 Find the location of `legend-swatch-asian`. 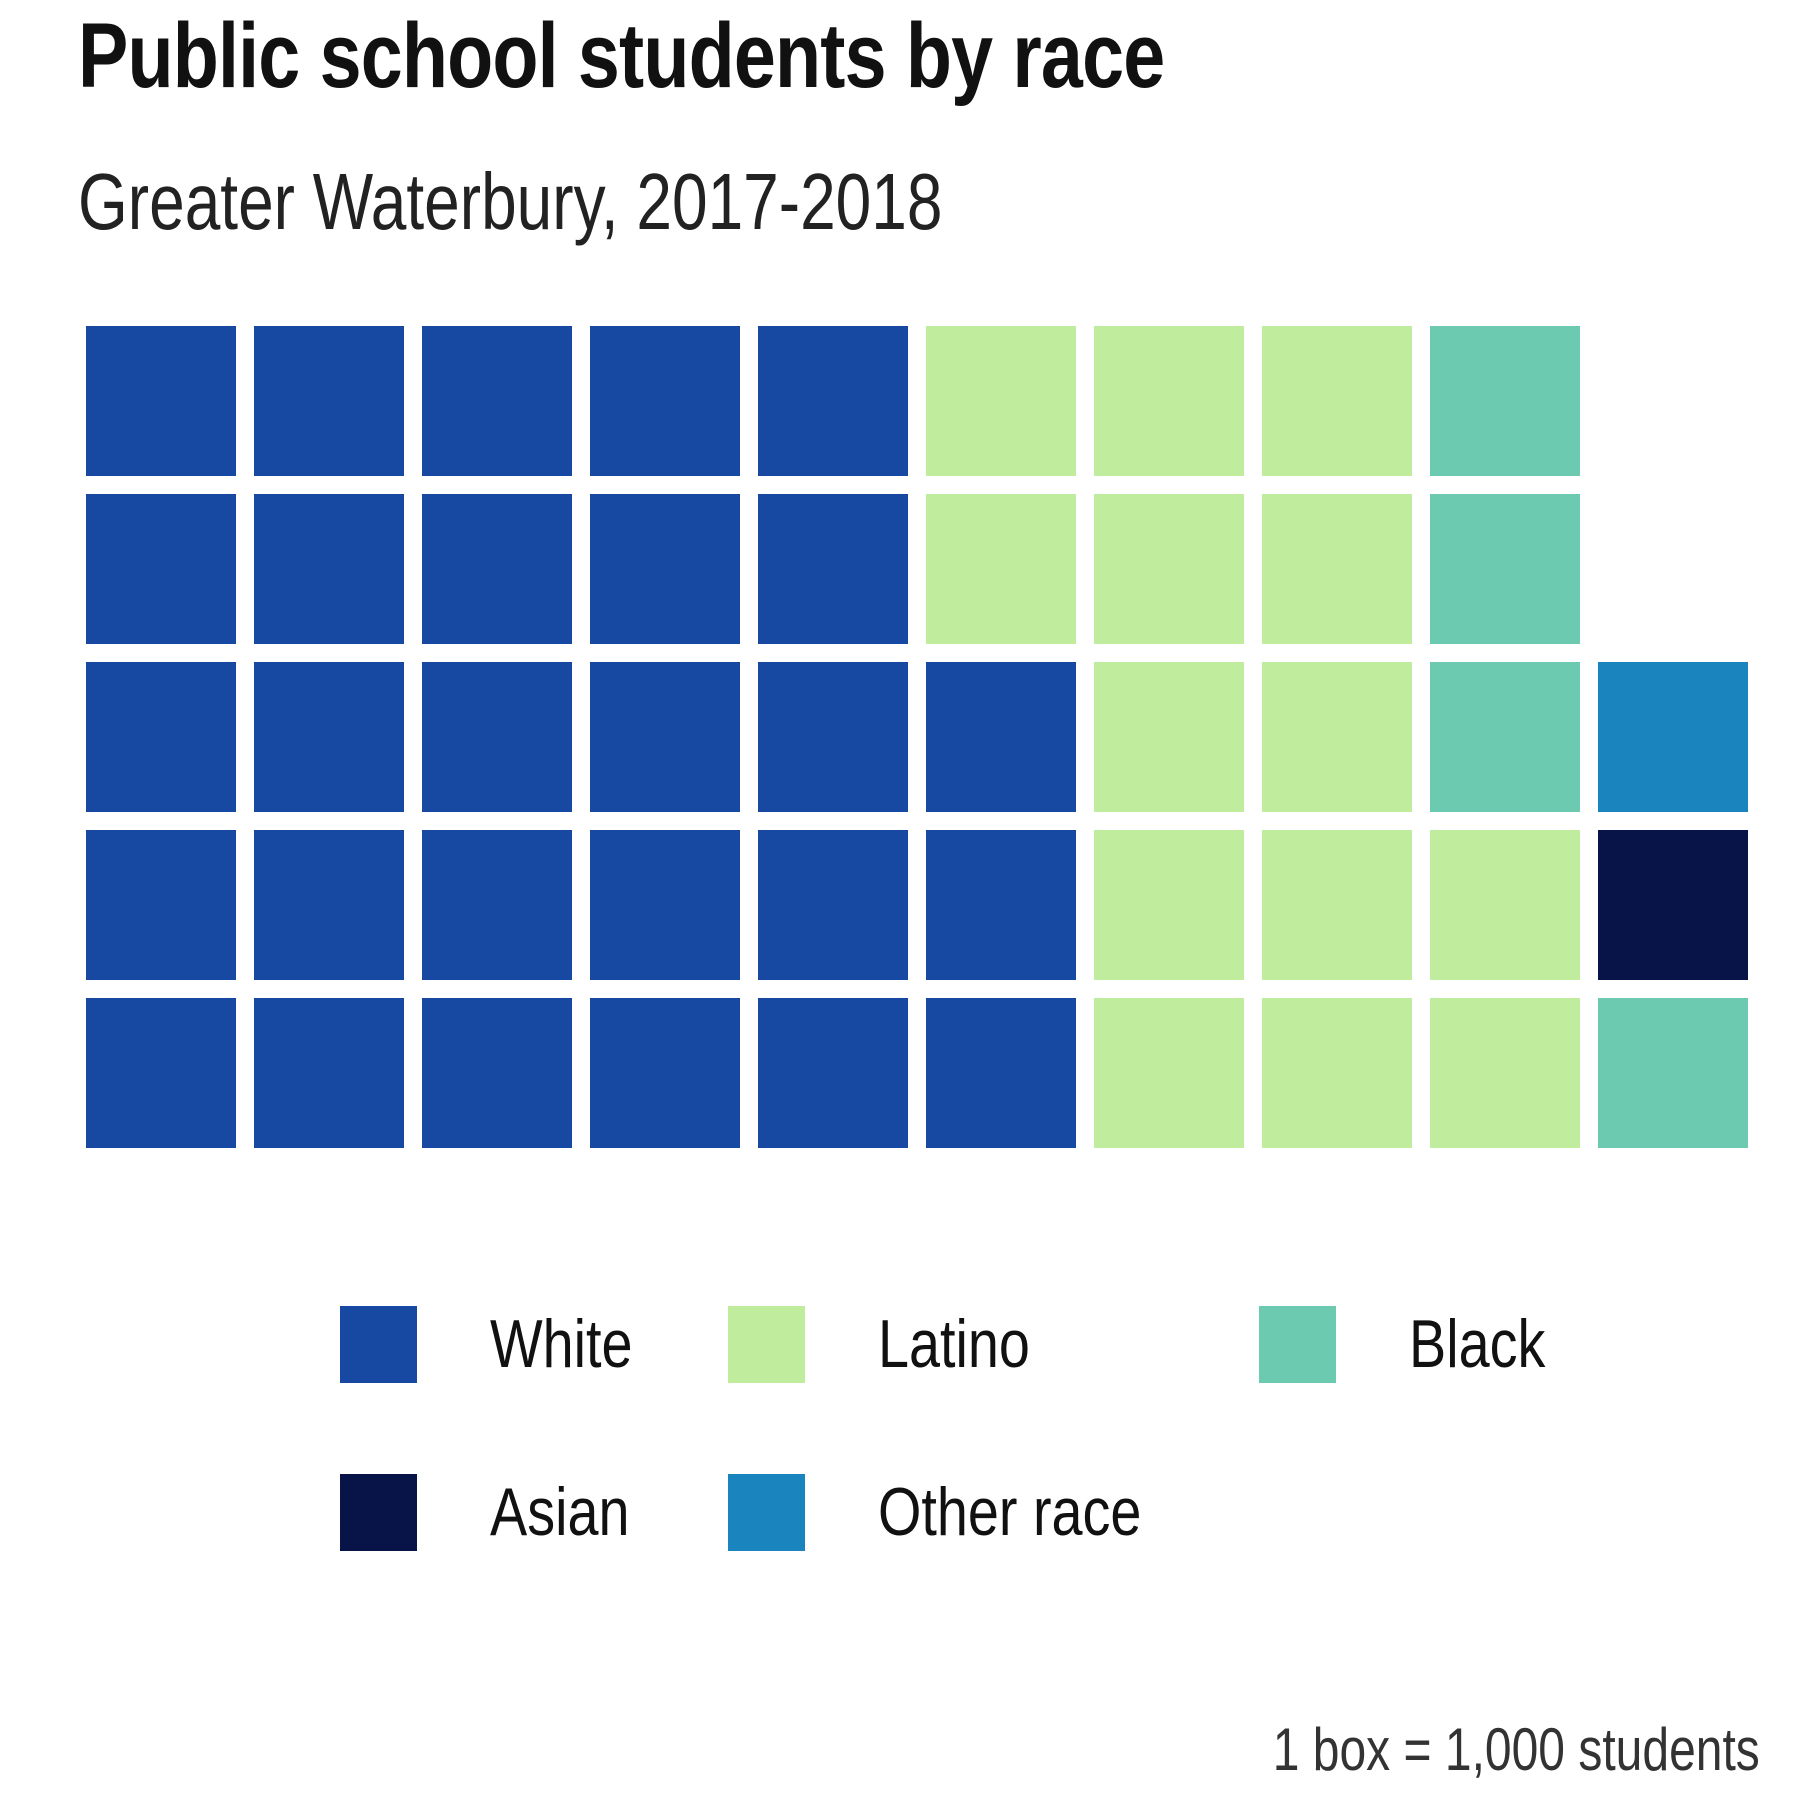

legend-swatch-asian is located at coordinates (378, 1512).